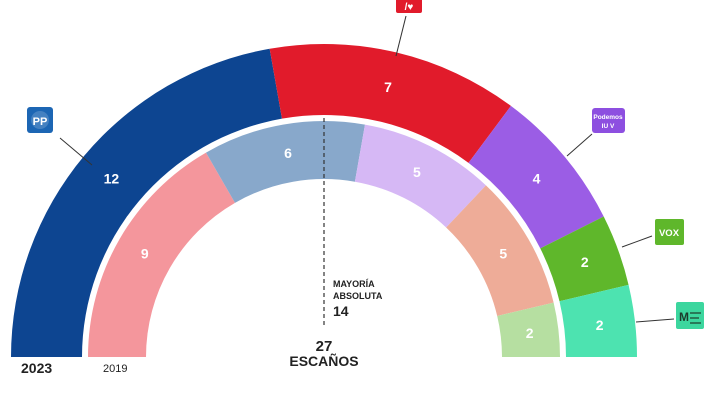  Describe the element at coordinates (115, 369) in the screenshot. I see `year-2019-label: 2019` at that location.